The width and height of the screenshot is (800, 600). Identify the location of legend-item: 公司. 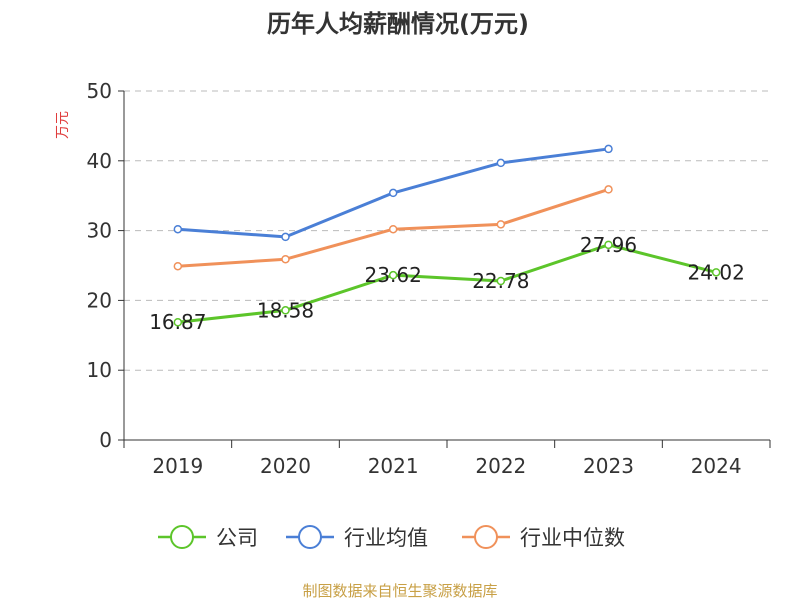
(208, 537).